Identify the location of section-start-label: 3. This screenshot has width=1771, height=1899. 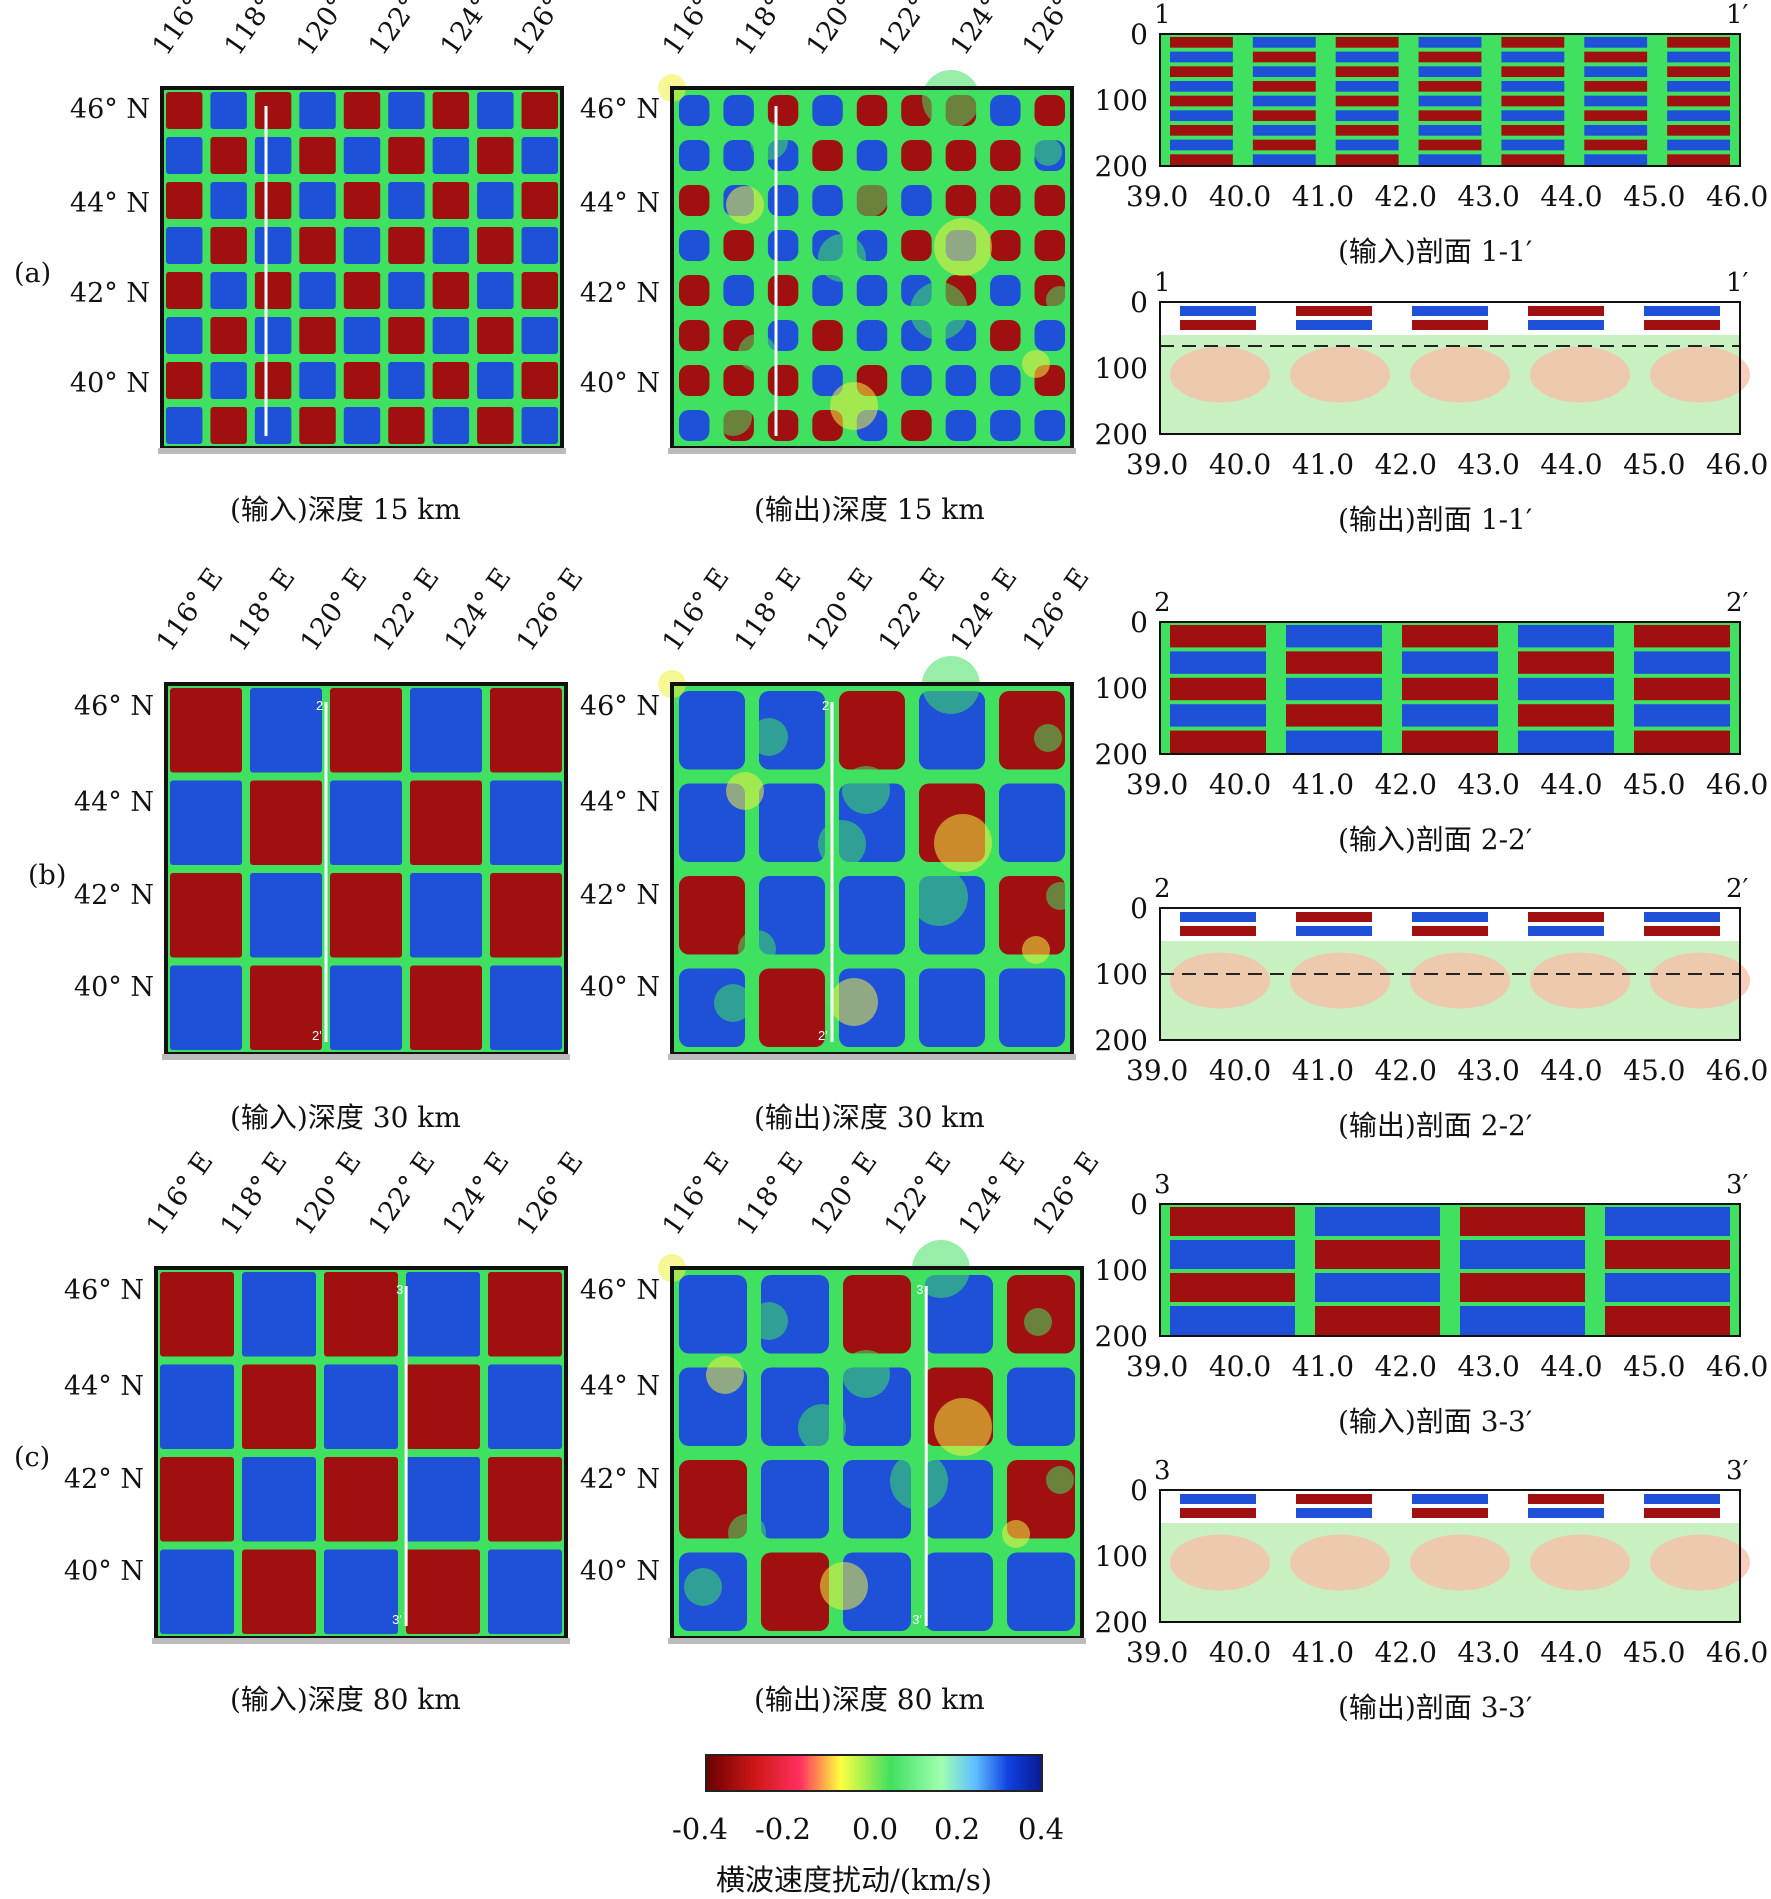
(1162, 1185).